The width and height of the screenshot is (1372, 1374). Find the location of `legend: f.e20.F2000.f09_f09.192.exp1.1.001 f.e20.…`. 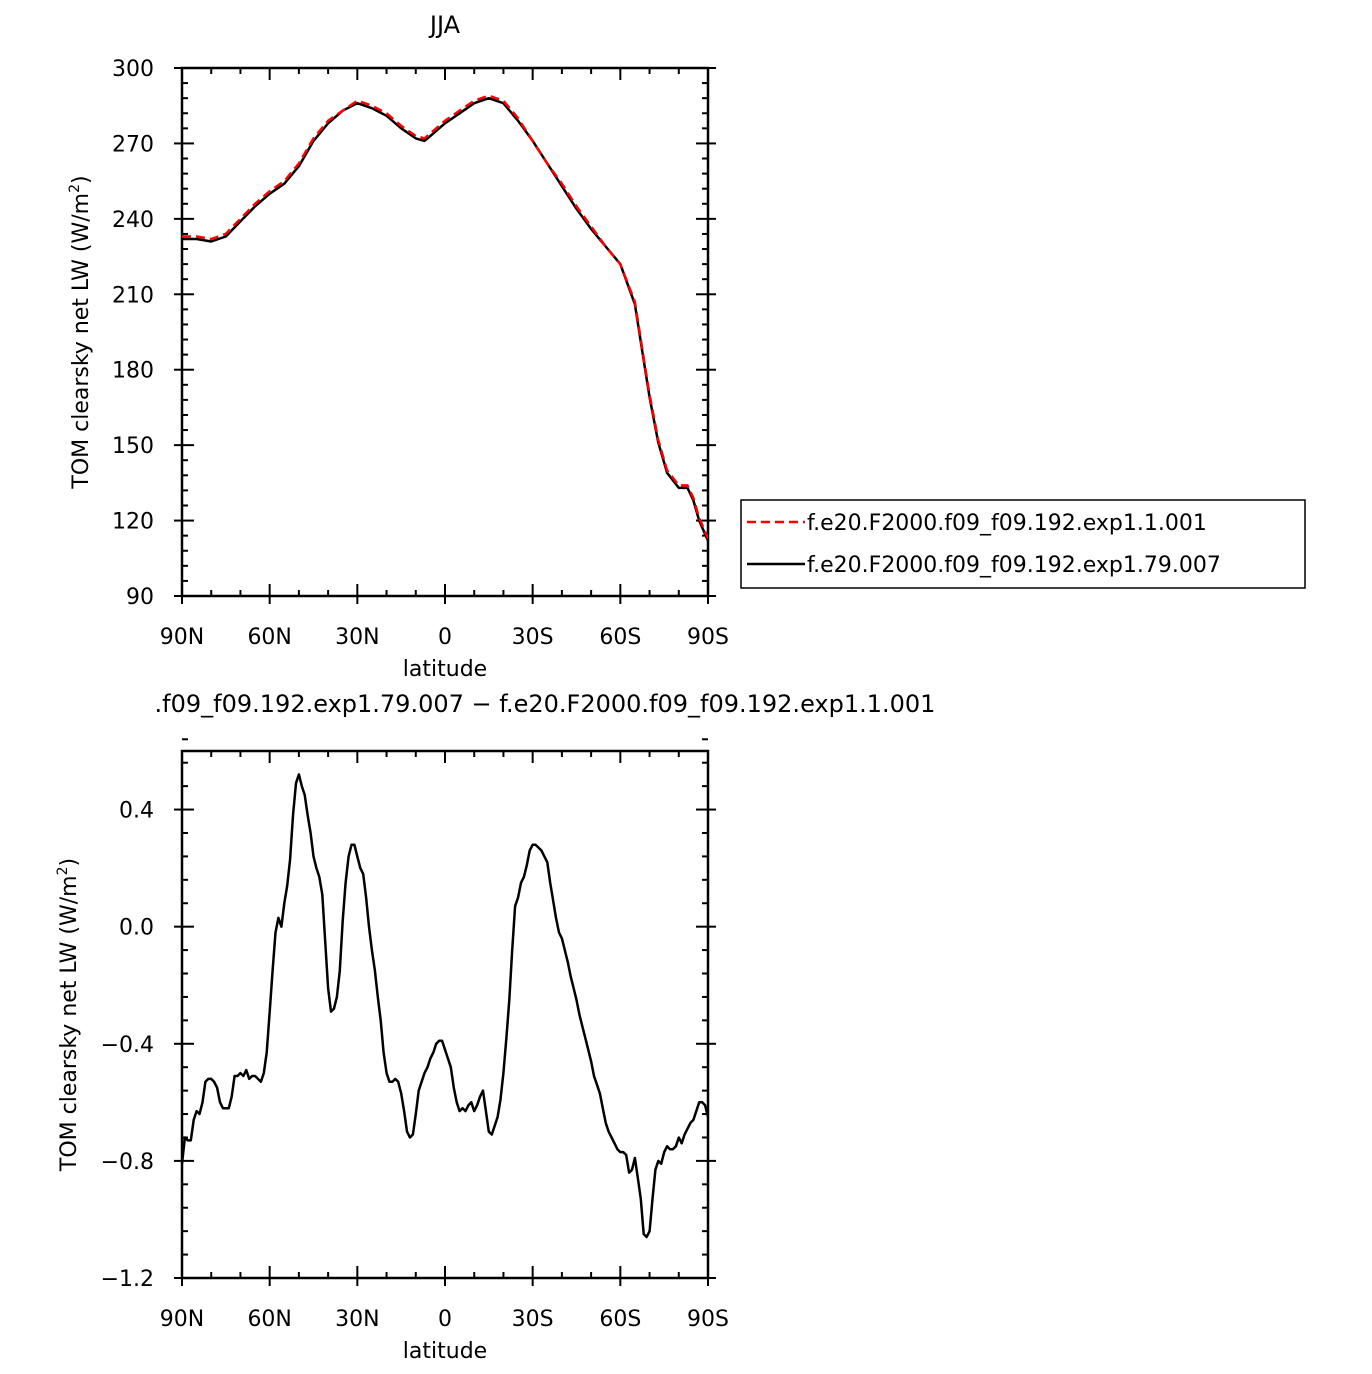

legend: f.e20.F2000.f09_f09.192.exp1.1.001 f.e20.… is located at coordinates (1023, 544).